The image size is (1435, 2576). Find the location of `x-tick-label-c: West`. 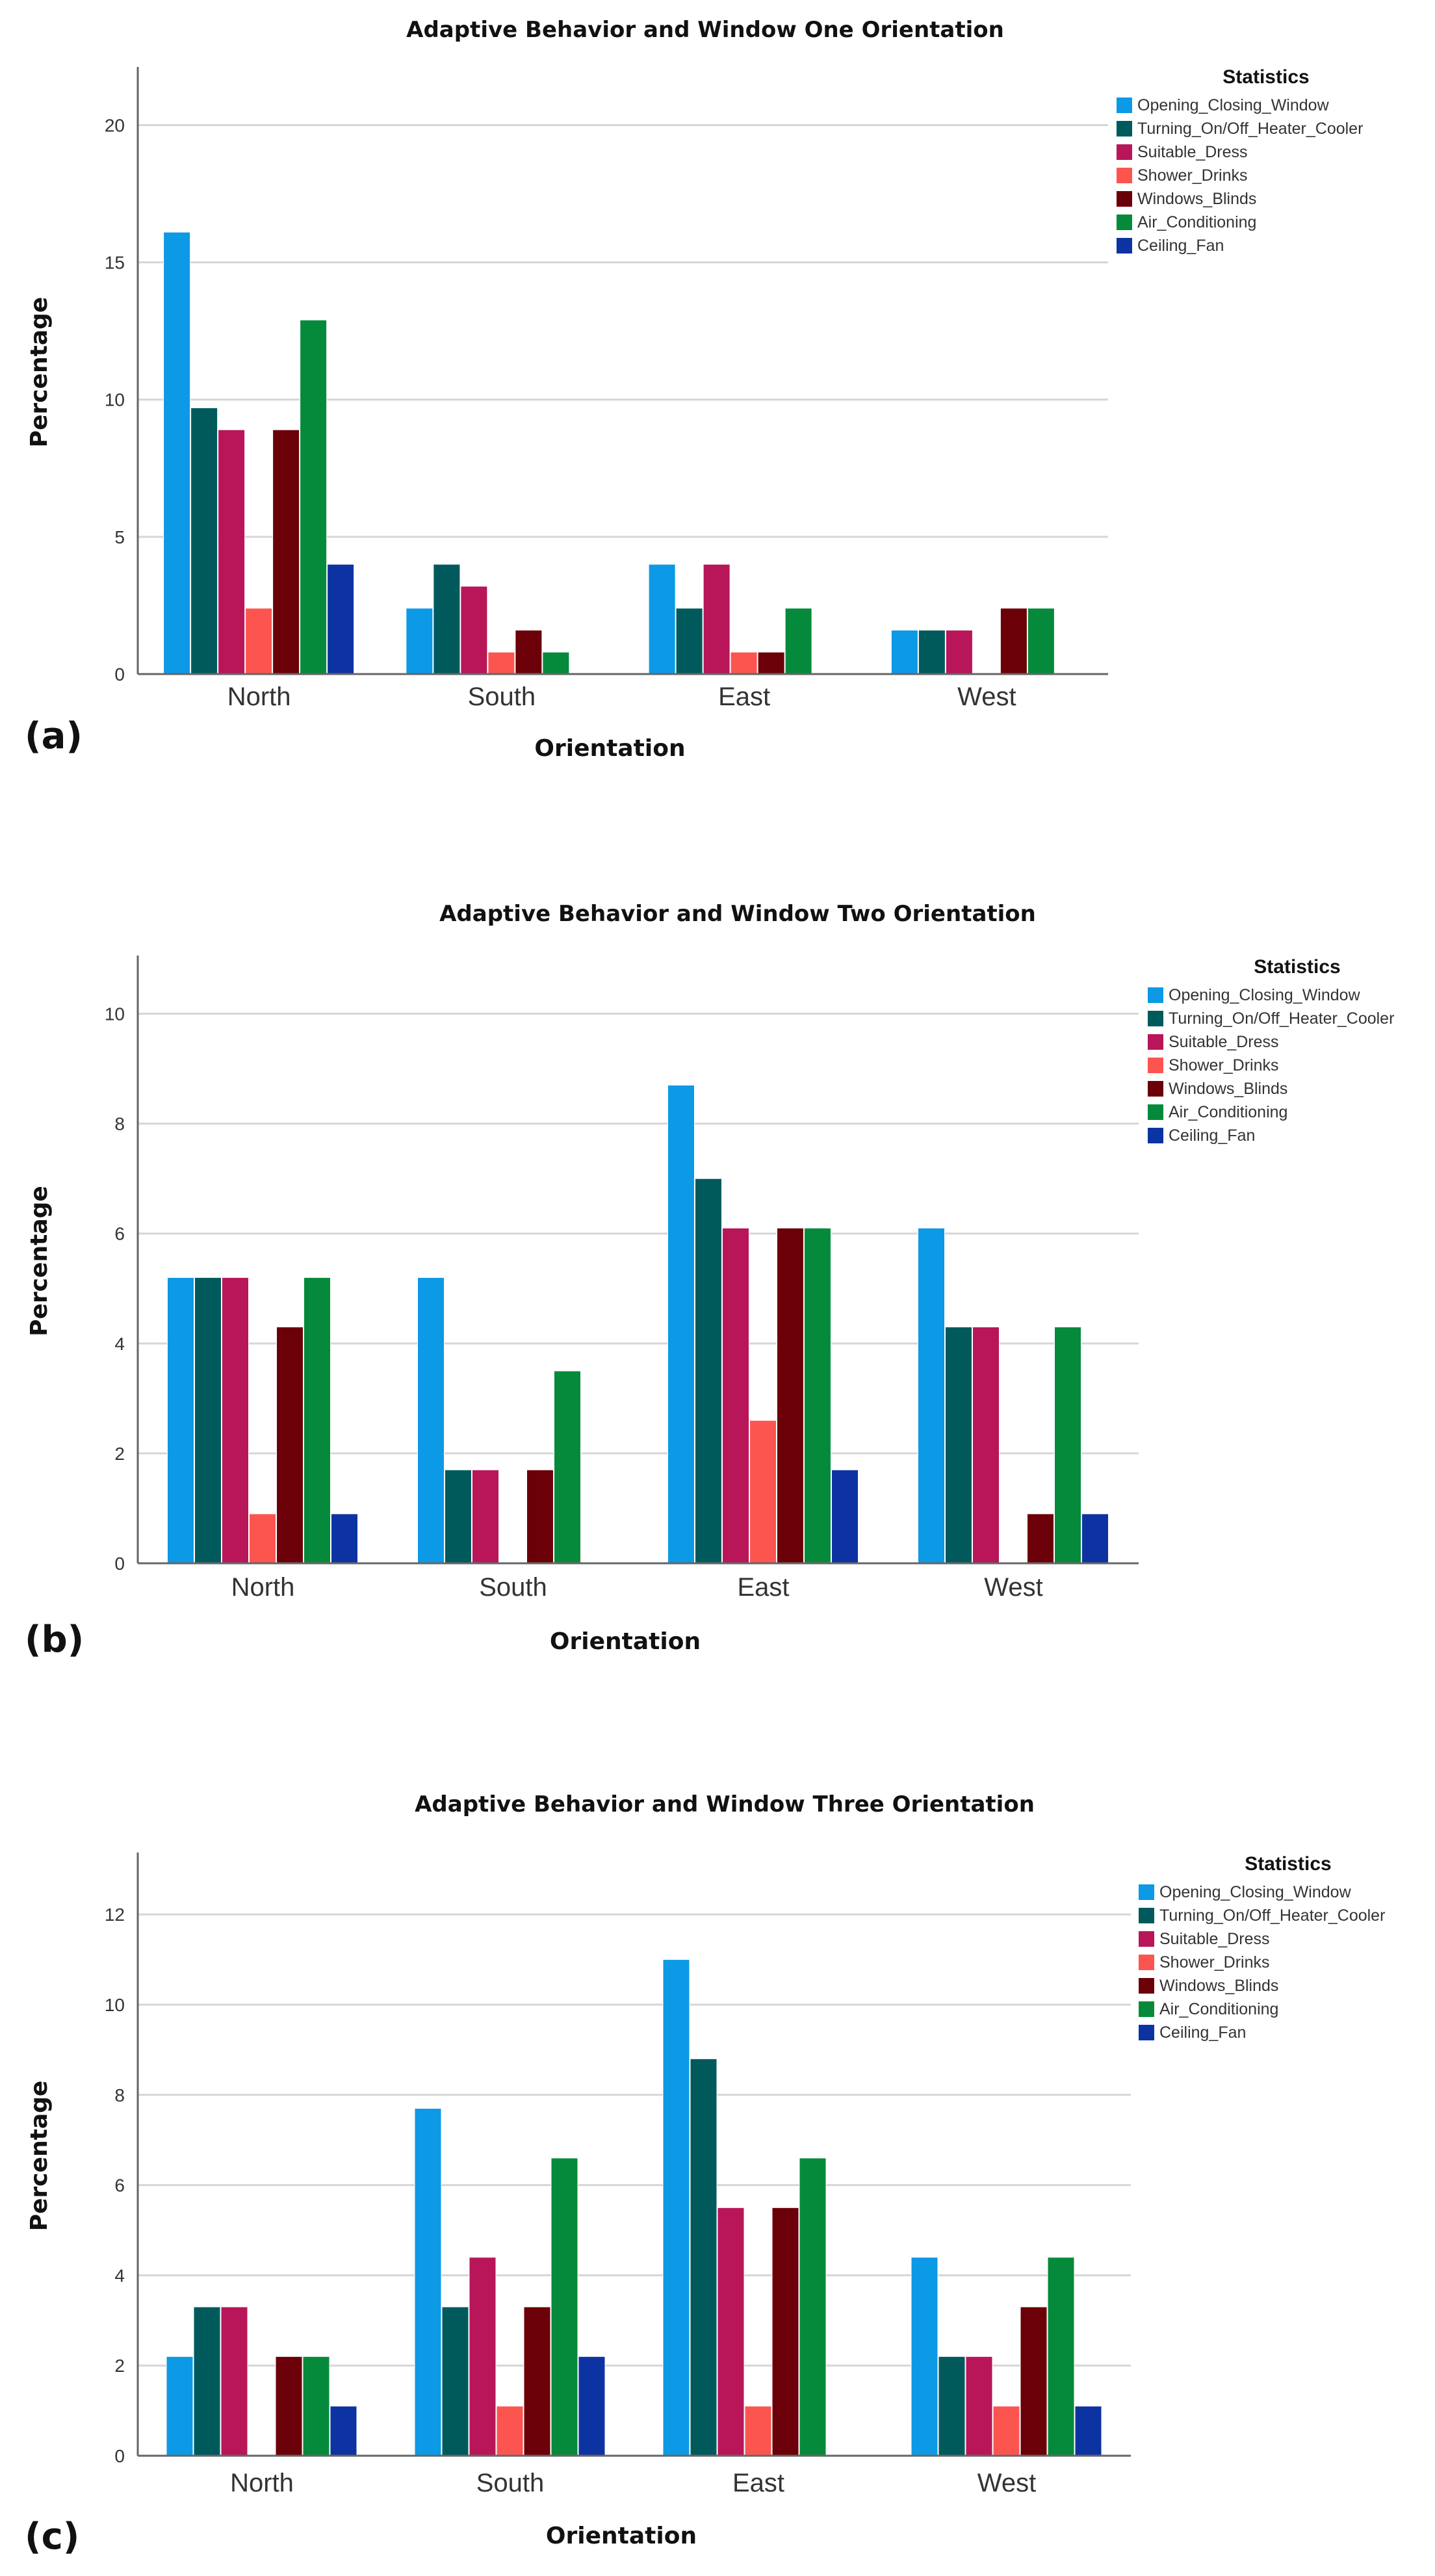

x-tick-label-c: West is located at coordinates (1006, 2483).